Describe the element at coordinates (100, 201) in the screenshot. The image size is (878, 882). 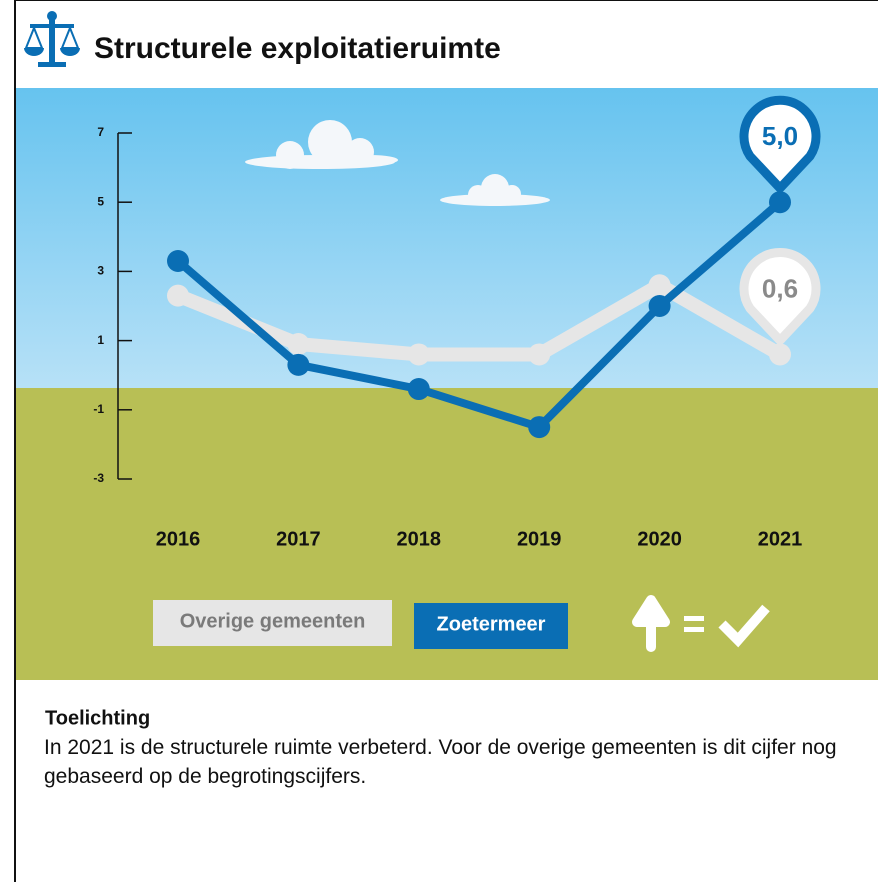
I see `y-tick-label: 5` at that location.